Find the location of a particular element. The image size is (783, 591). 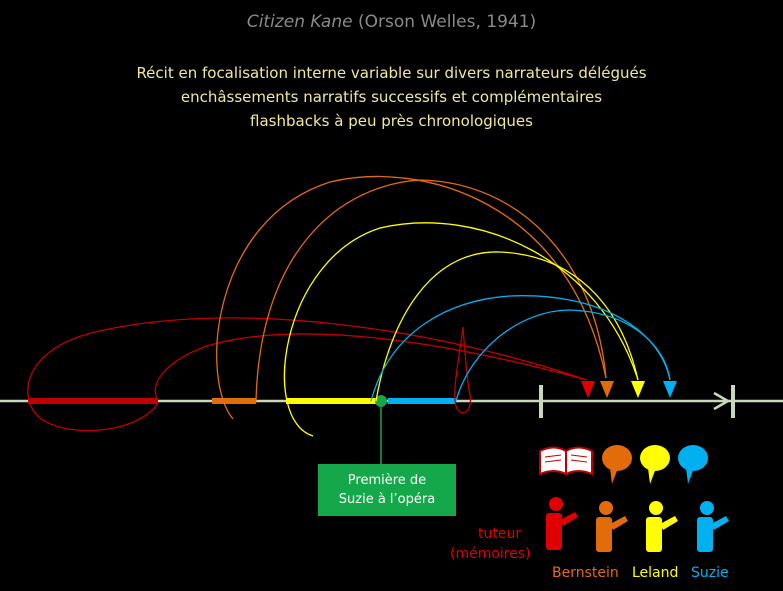

label-suzie: Suzie is located at coordinates (710, 573).